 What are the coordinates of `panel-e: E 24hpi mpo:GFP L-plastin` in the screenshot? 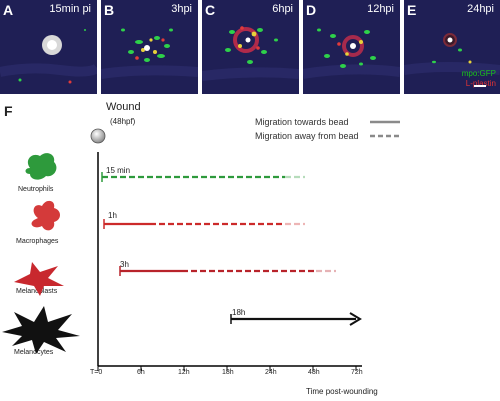 It's located at (452, 47).